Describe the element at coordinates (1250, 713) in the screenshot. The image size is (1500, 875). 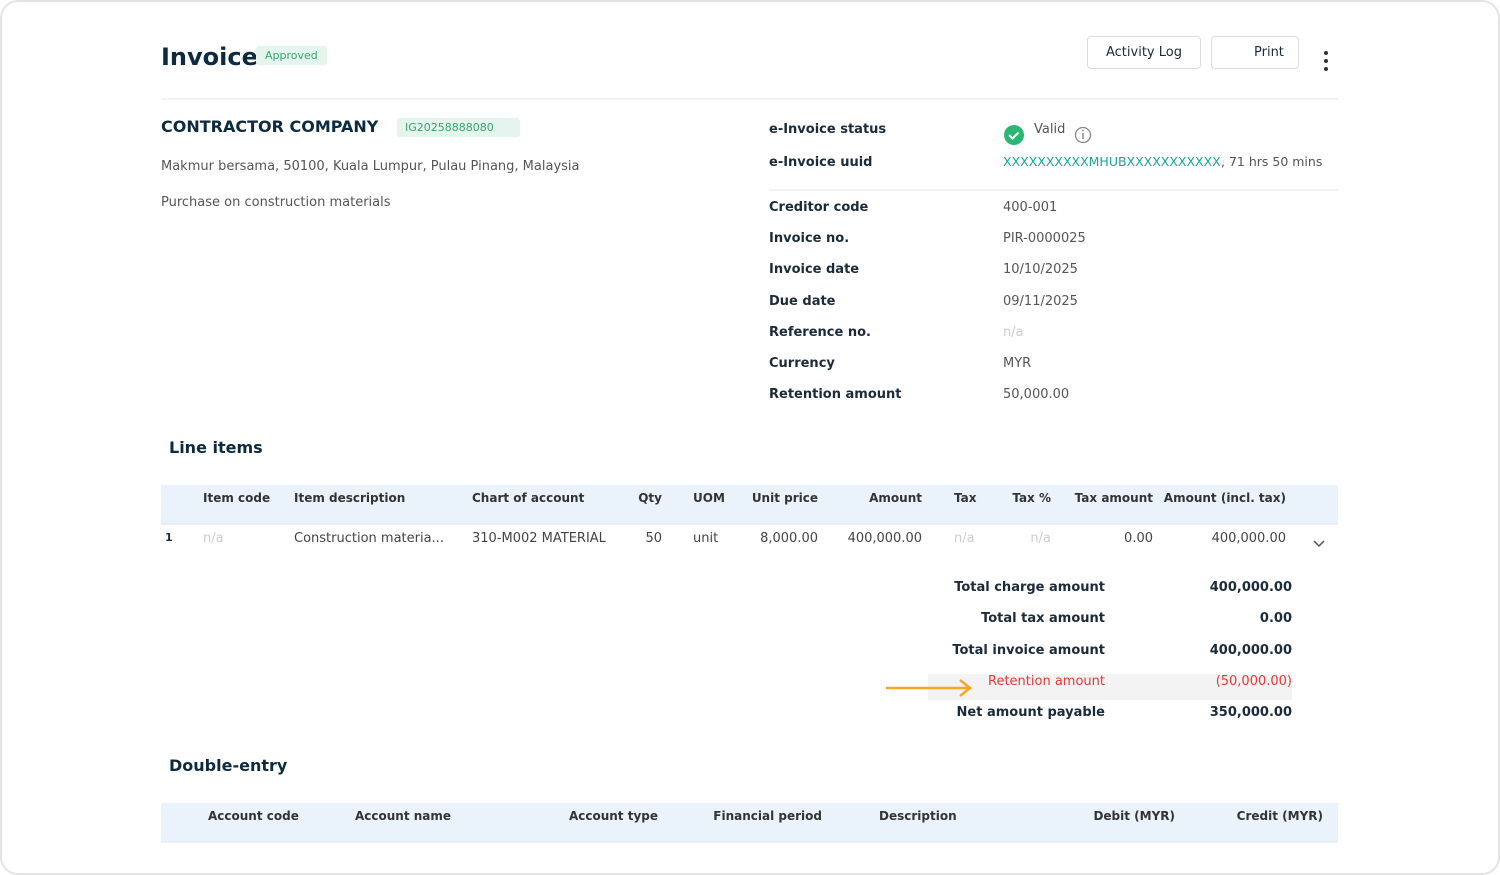
I see `total-value: 350,000.00` at that location.